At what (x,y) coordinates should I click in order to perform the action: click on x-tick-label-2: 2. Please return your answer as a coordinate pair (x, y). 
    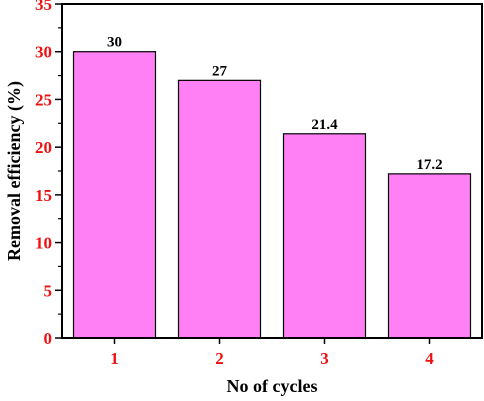
    Looking at the image, I should click on (219, 358).